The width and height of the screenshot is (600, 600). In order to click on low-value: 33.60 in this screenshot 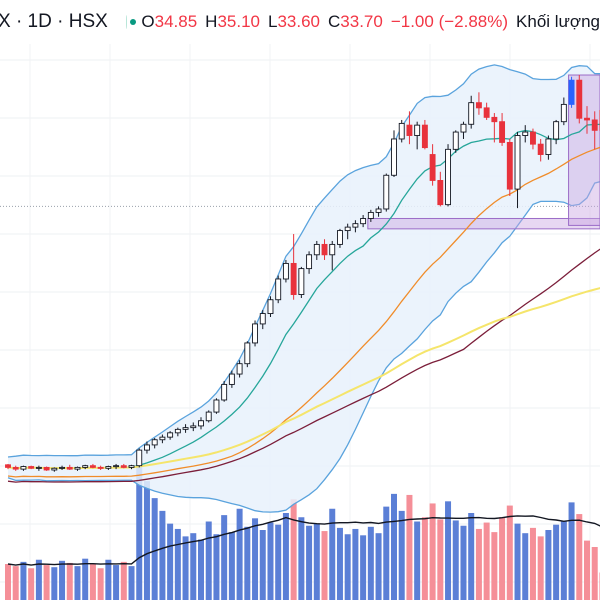, I will do `click(298, 21)`.